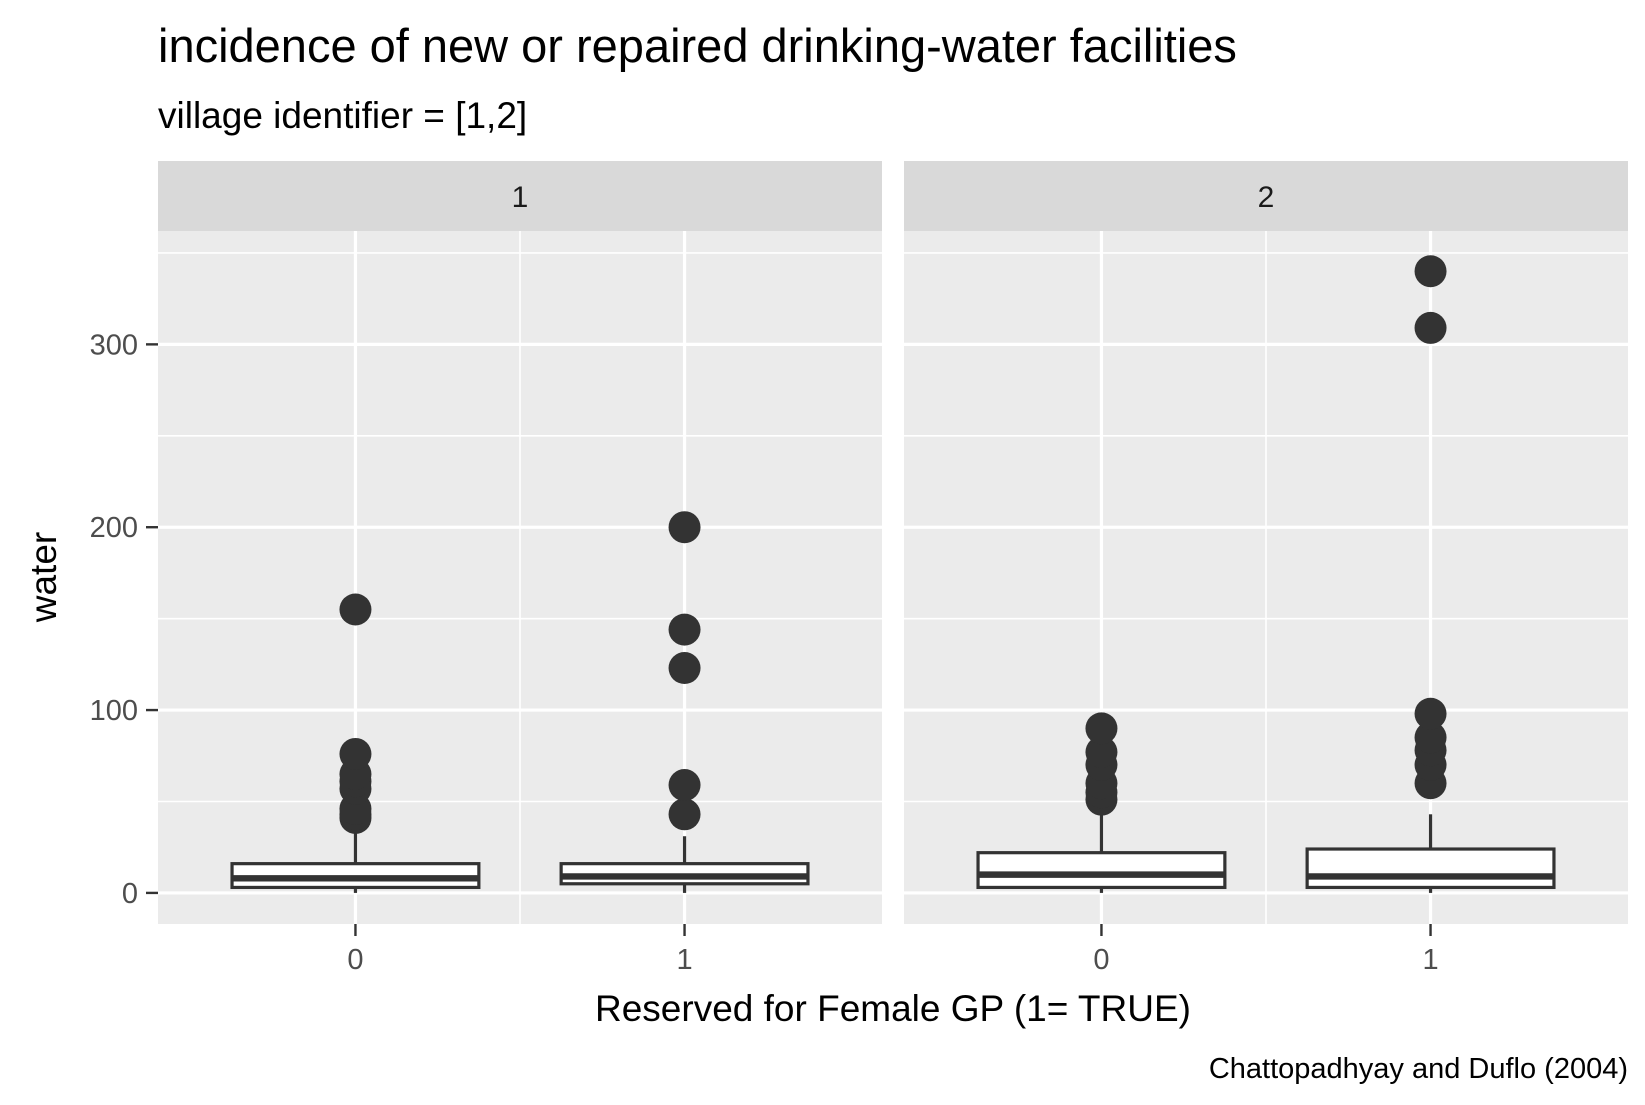 The image size is (1645, 1105). What do you see at coordinates (114, 711) in the screenshot?
I see `y-tick-label: 100` at bounding box center [114, 711].